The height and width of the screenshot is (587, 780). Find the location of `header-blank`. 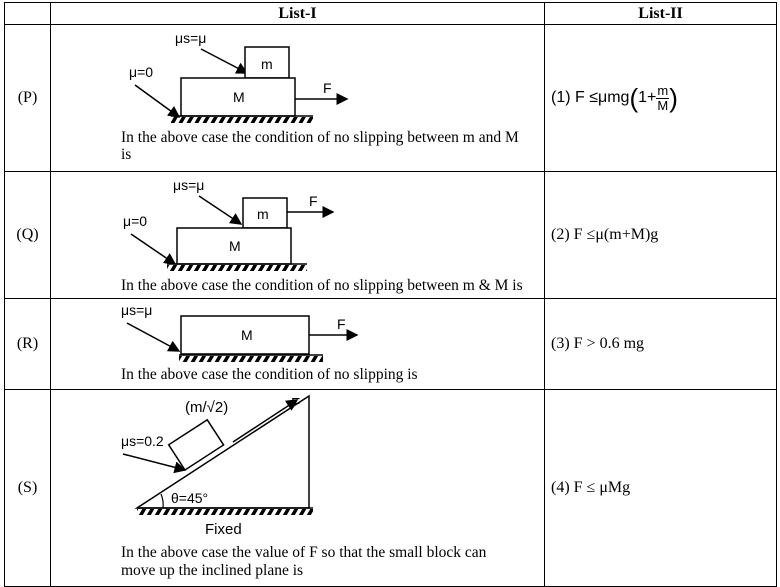

header-blank is located at coordinates (27, 13).